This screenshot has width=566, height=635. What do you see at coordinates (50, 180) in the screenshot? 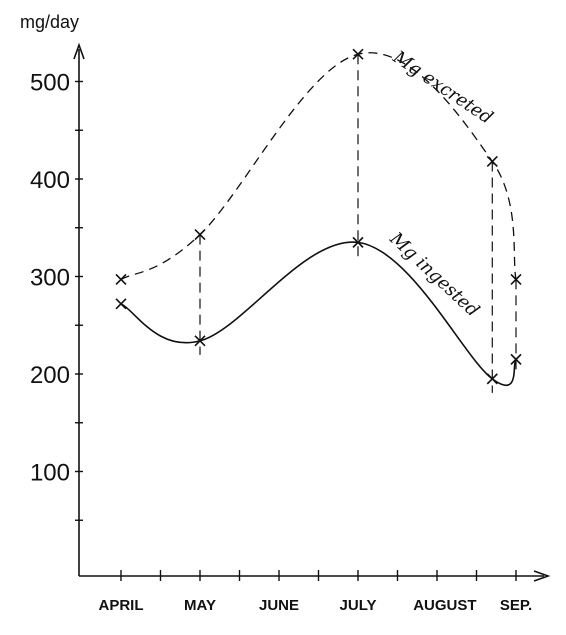
I see `y-tick-label: 400` at bounding box center [50, 180].